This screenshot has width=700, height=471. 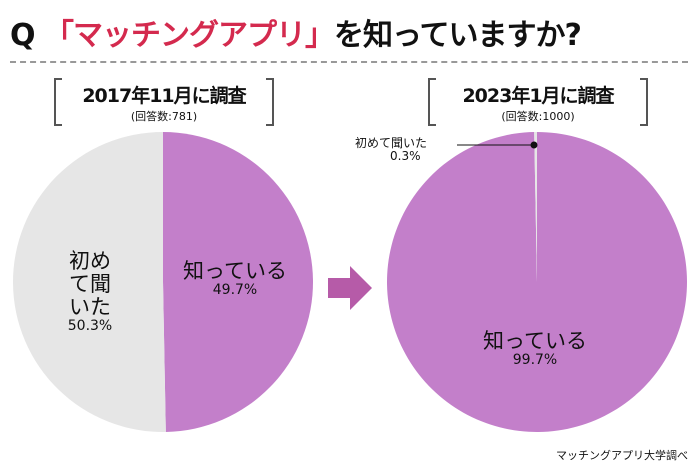 I want to click on survey-header-2023: 2023年1月に調査 (回答数:1000), so click(x=538, y=102).